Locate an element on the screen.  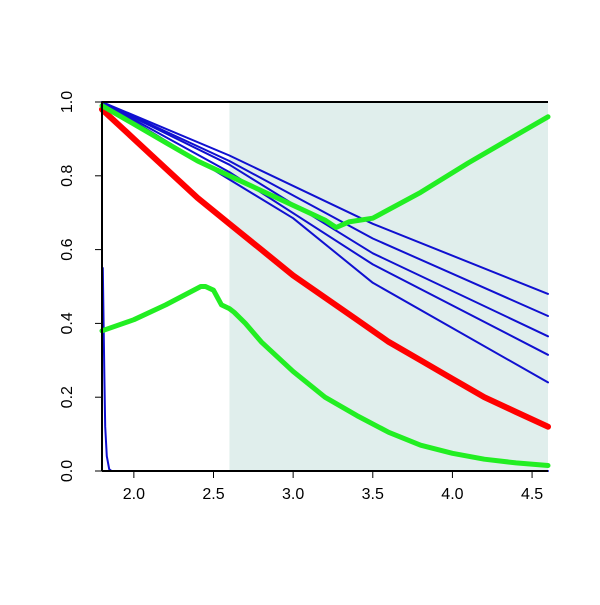
x-tick-label: 3.0 is located at coordinates (293, 494).